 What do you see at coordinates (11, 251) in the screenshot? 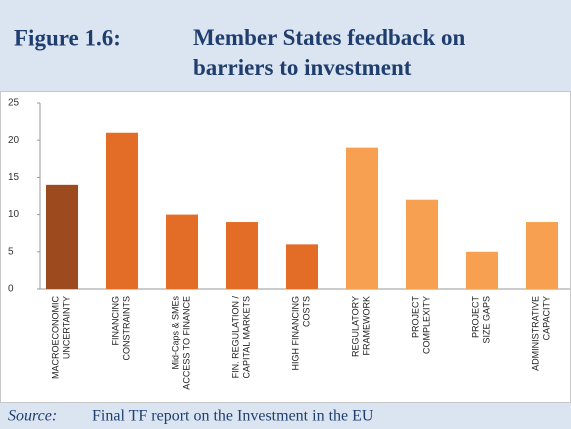
I see `y-tick-label: 5` at bounding box center [11, 251].